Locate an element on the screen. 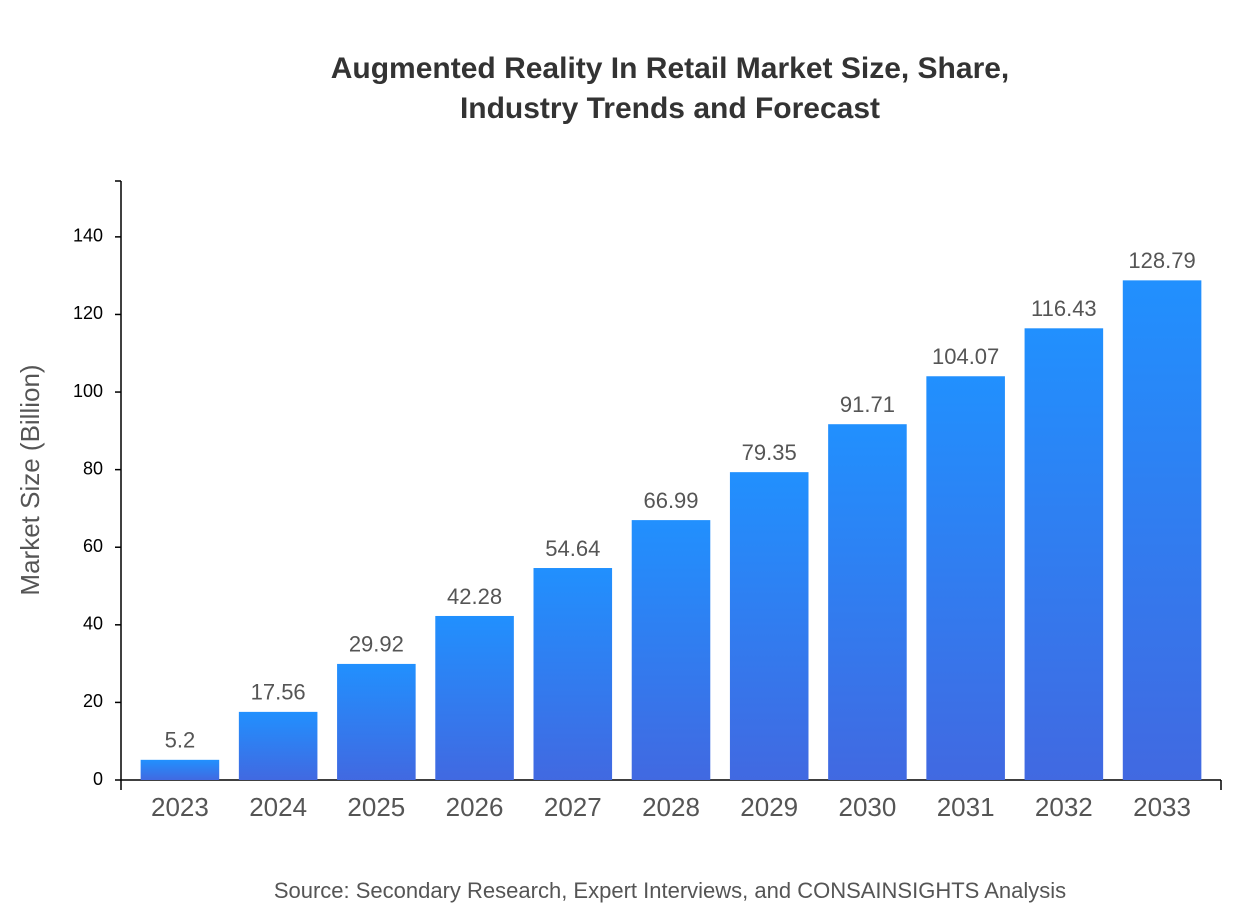  value-label: 104.07 is located at coordinates (965, 356).